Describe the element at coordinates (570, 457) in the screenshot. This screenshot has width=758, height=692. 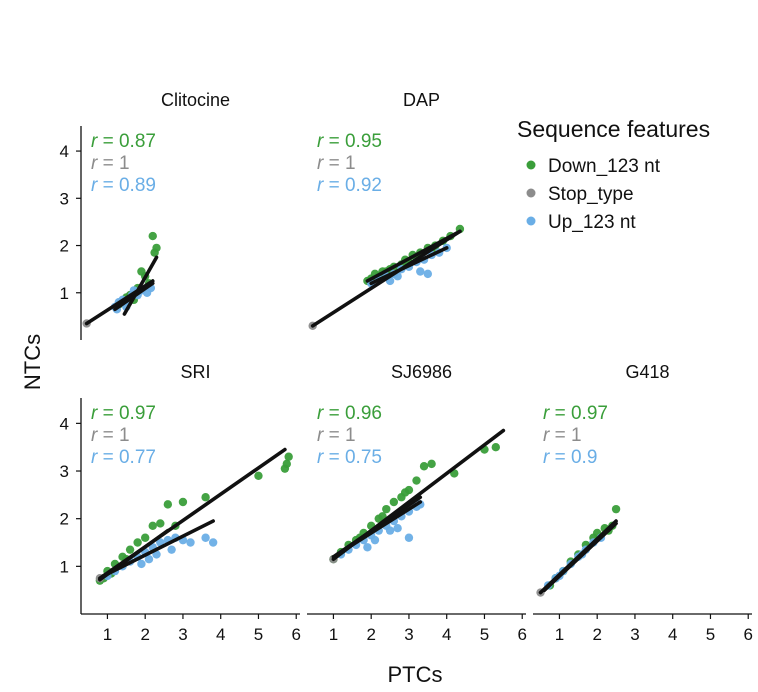
I see `stat-up: r = 0.9` at that location.